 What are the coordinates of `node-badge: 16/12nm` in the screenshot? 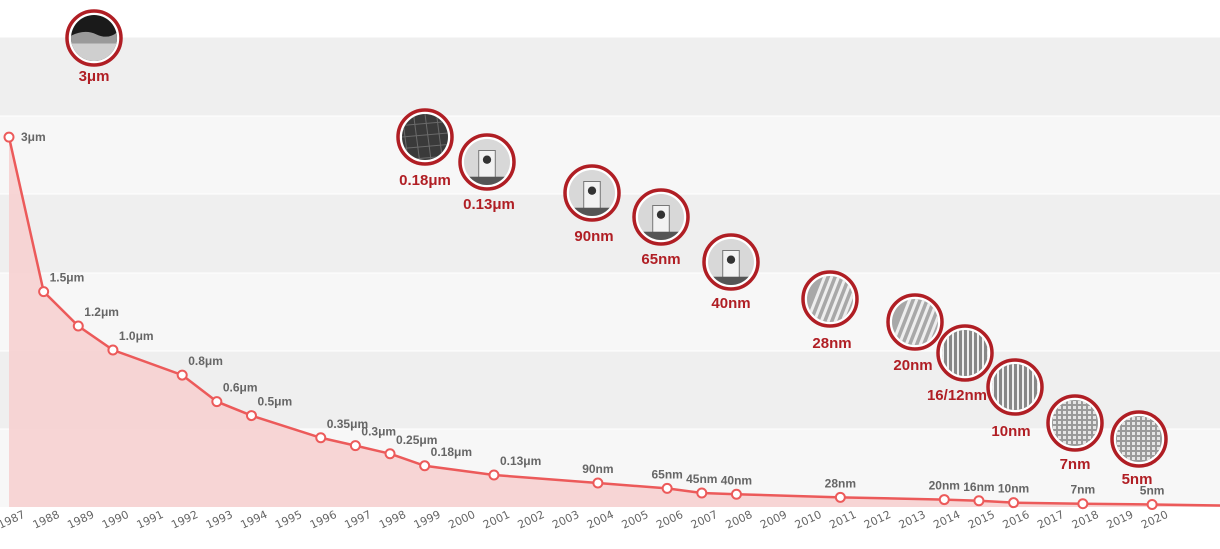 It's located at (960, 364).